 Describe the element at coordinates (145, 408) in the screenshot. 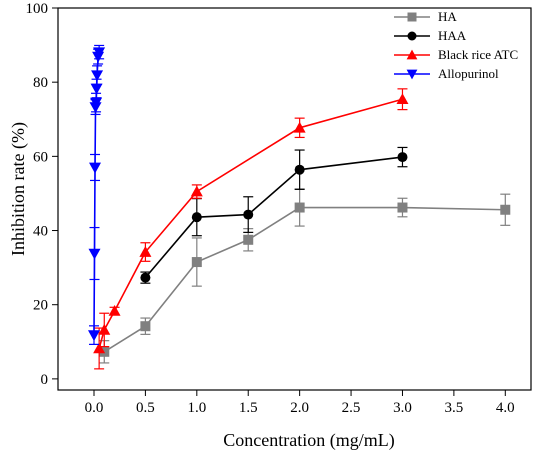

I see `x-tick-label: 0.5` at that location.